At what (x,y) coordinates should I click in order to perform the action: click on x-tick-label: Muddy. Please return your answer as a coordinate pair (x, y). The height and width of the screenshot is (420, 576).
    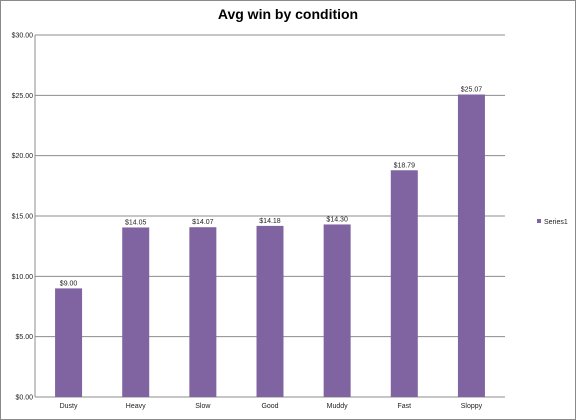
    Looking at the image, I should click on (338, 406).